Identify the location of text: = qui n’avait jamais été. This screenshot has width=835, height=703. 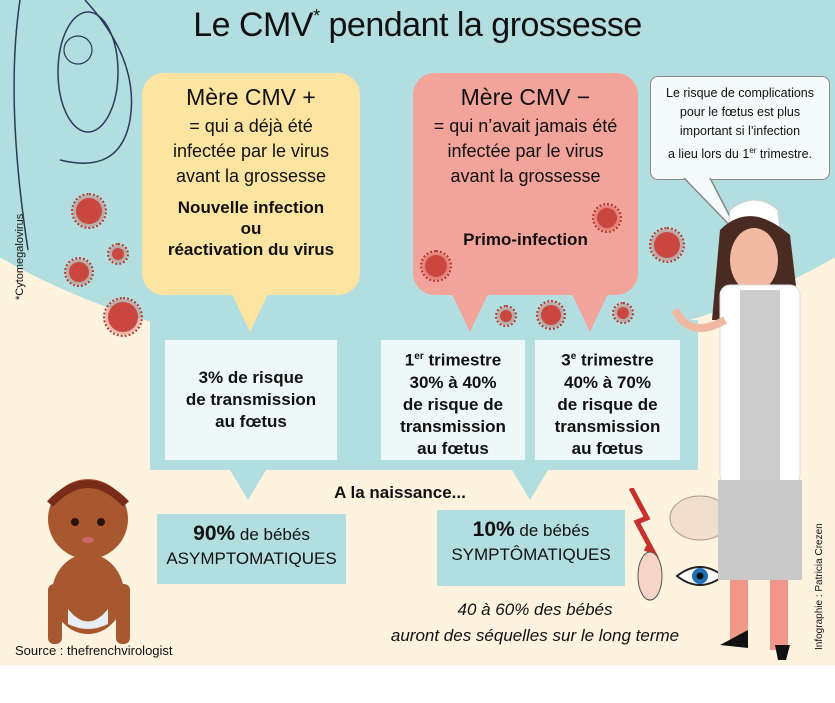
(525, 126).